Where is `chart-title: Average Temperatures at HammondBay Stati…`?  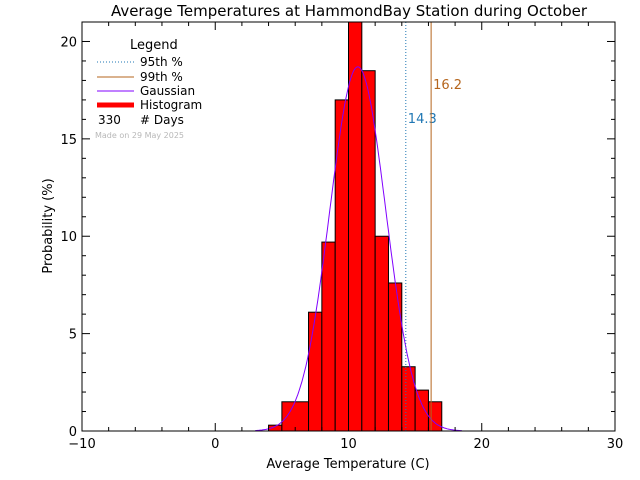 chart-title: Average Temperatures at HammondBay Stati… is located at coordinates (349, 11).